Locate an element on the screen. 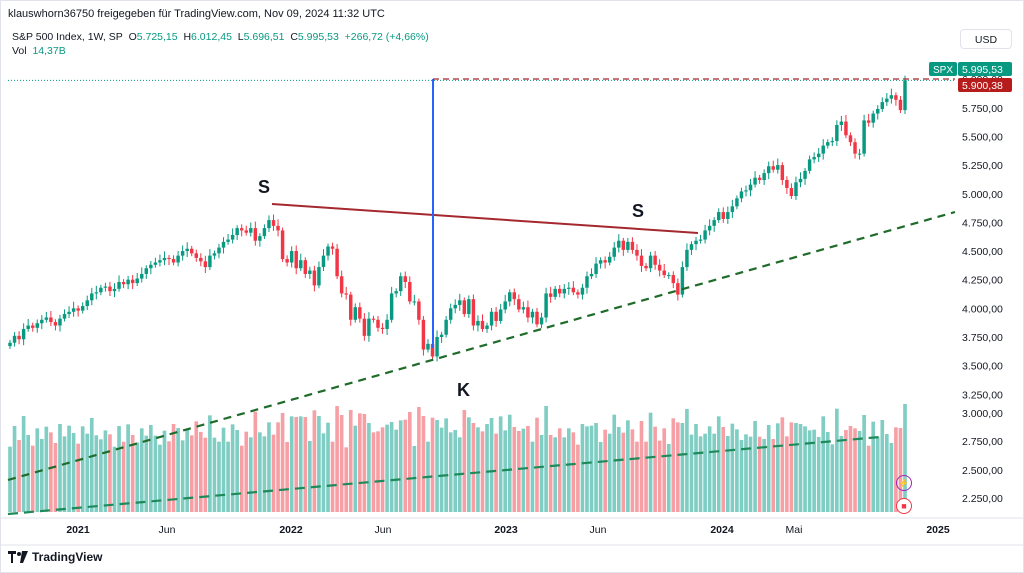  price-tick-label: 5.750,00 is located at coordinates (982, 109).